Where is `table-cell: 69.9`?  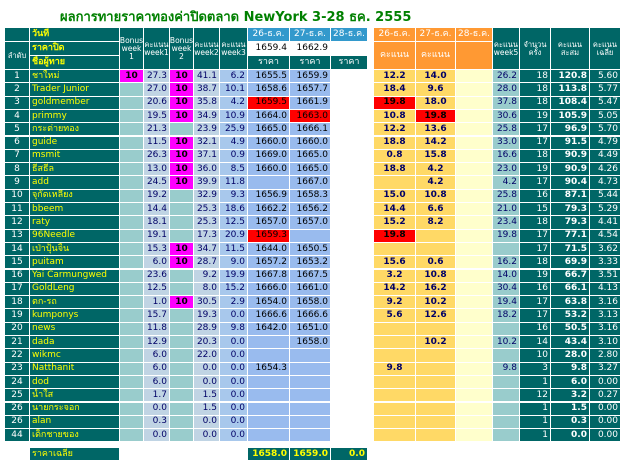
table-cell: 69.9 is located at coordinates (570, 263).